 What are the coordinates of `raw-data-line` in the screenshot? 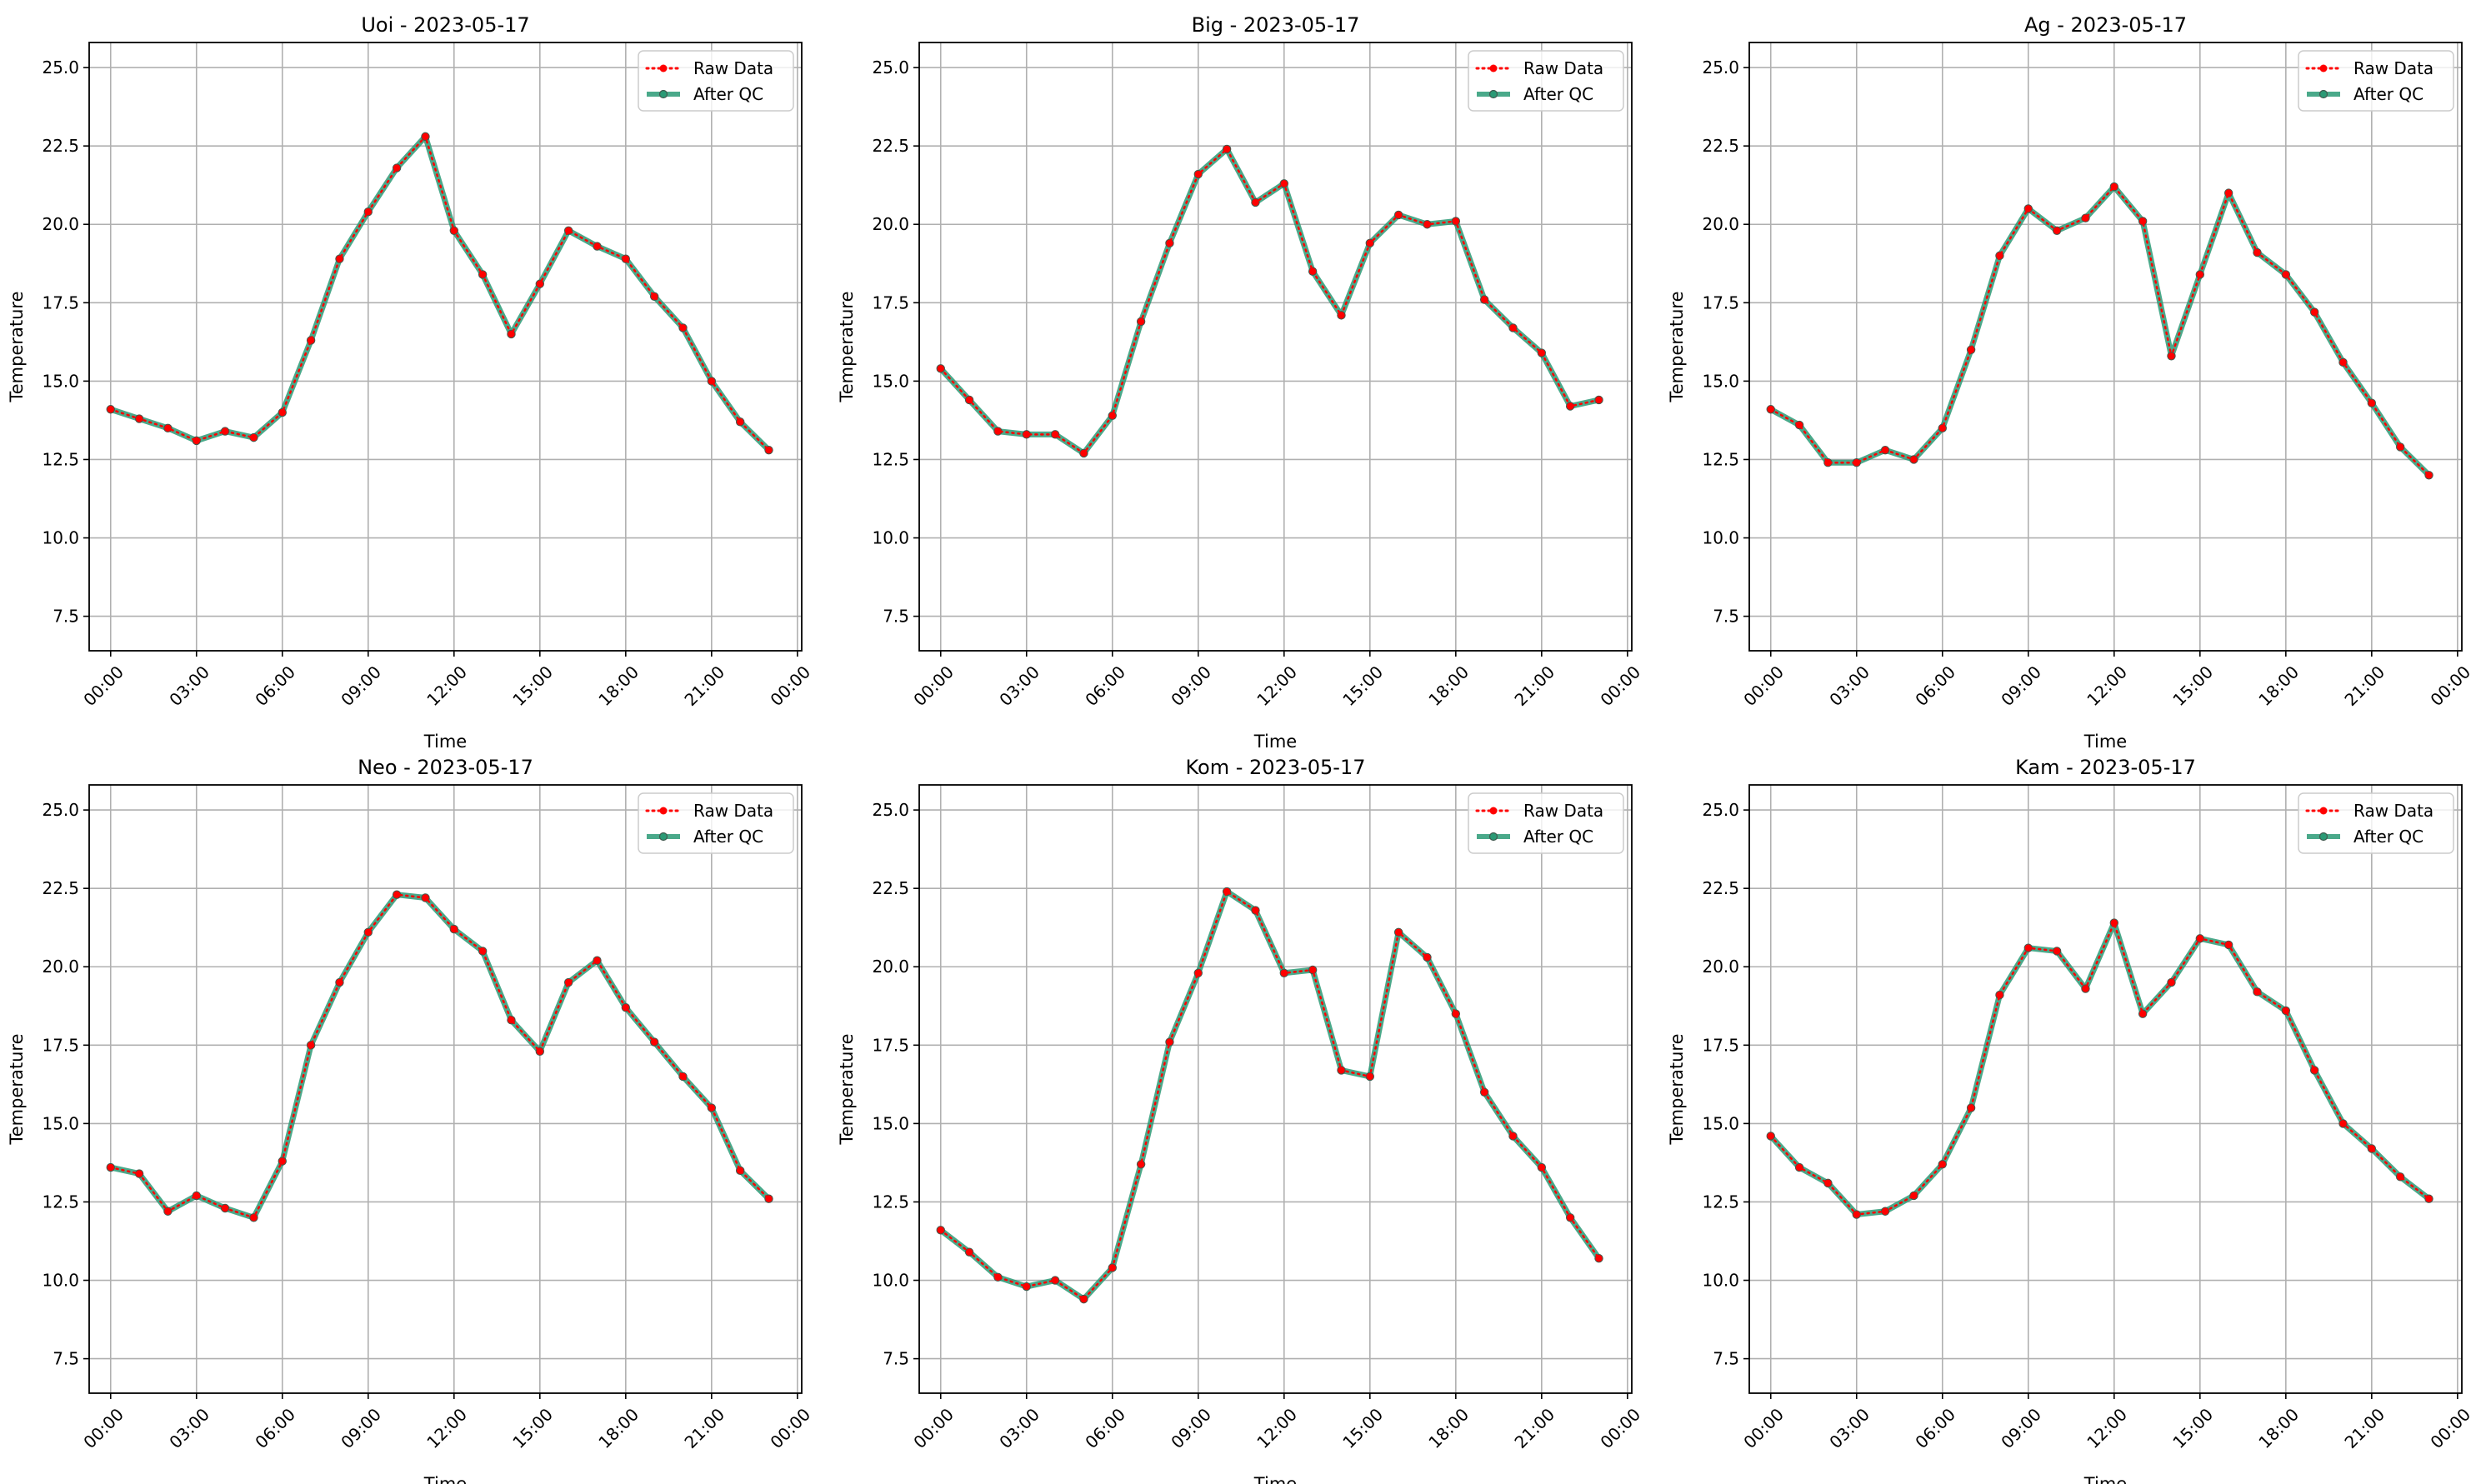 It's located at (2099, 331).